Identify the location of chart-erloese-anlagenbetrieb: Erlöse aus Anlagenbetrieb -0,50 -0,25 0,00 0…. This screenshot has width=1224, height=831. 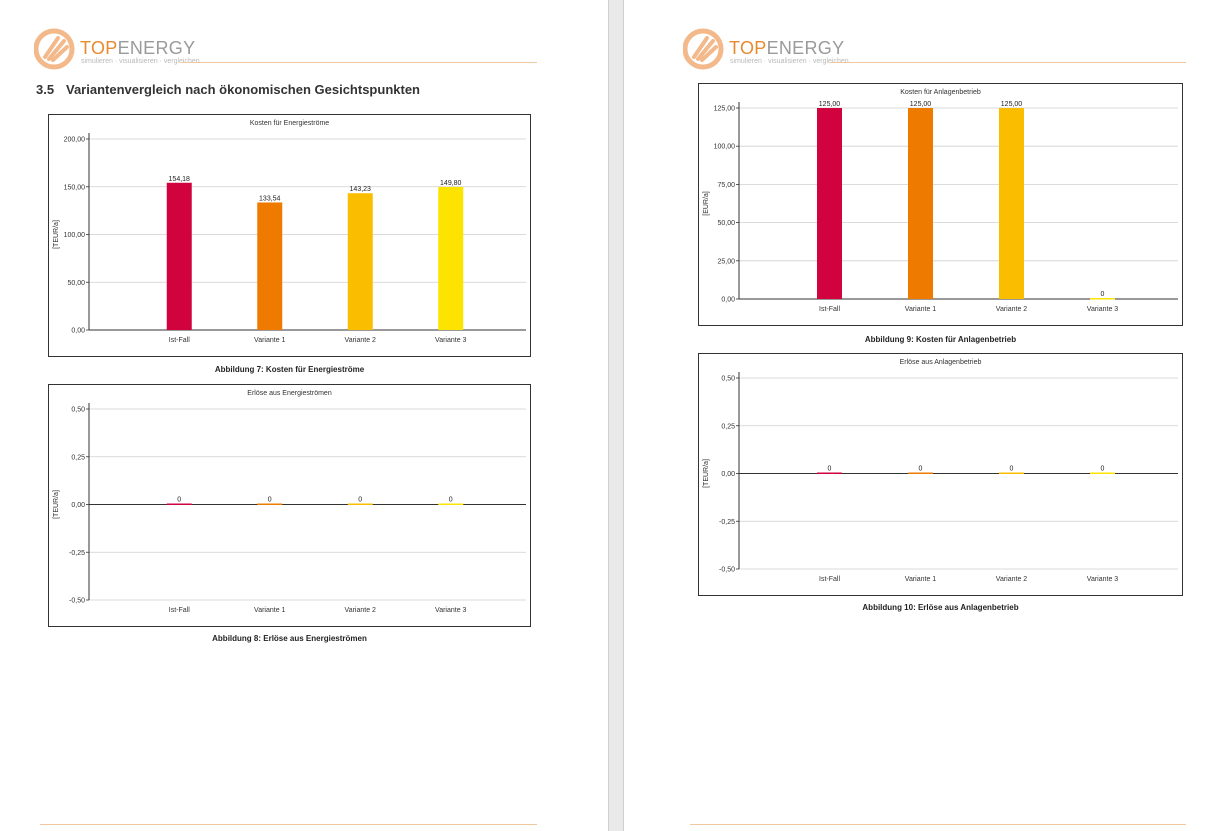
(940, 474).